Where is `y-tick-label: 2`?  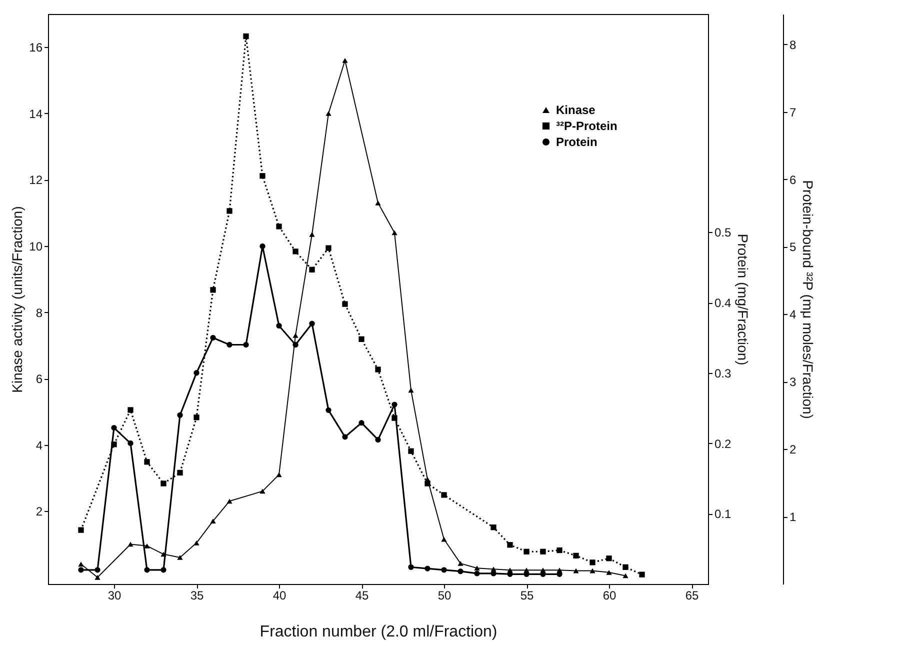
y-tick-label: 2 is located at coordinates (39, 511).